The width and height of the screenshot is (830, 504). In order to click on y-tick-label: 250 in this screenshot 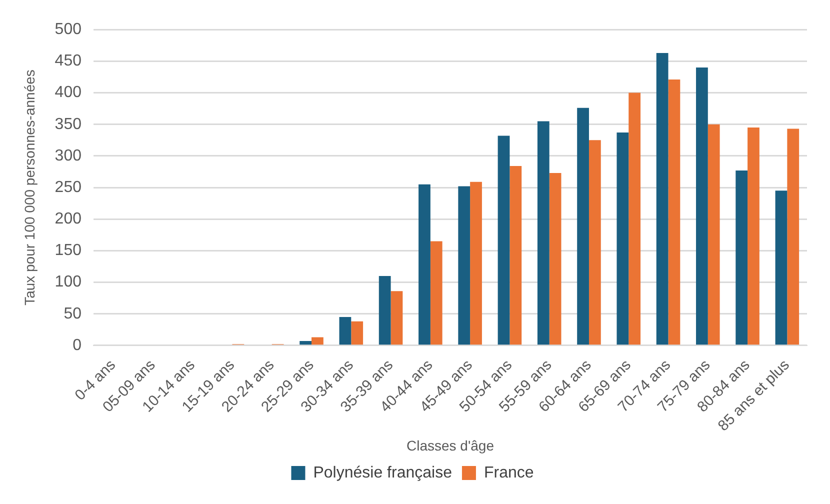, I will do `click(68, 187)`.